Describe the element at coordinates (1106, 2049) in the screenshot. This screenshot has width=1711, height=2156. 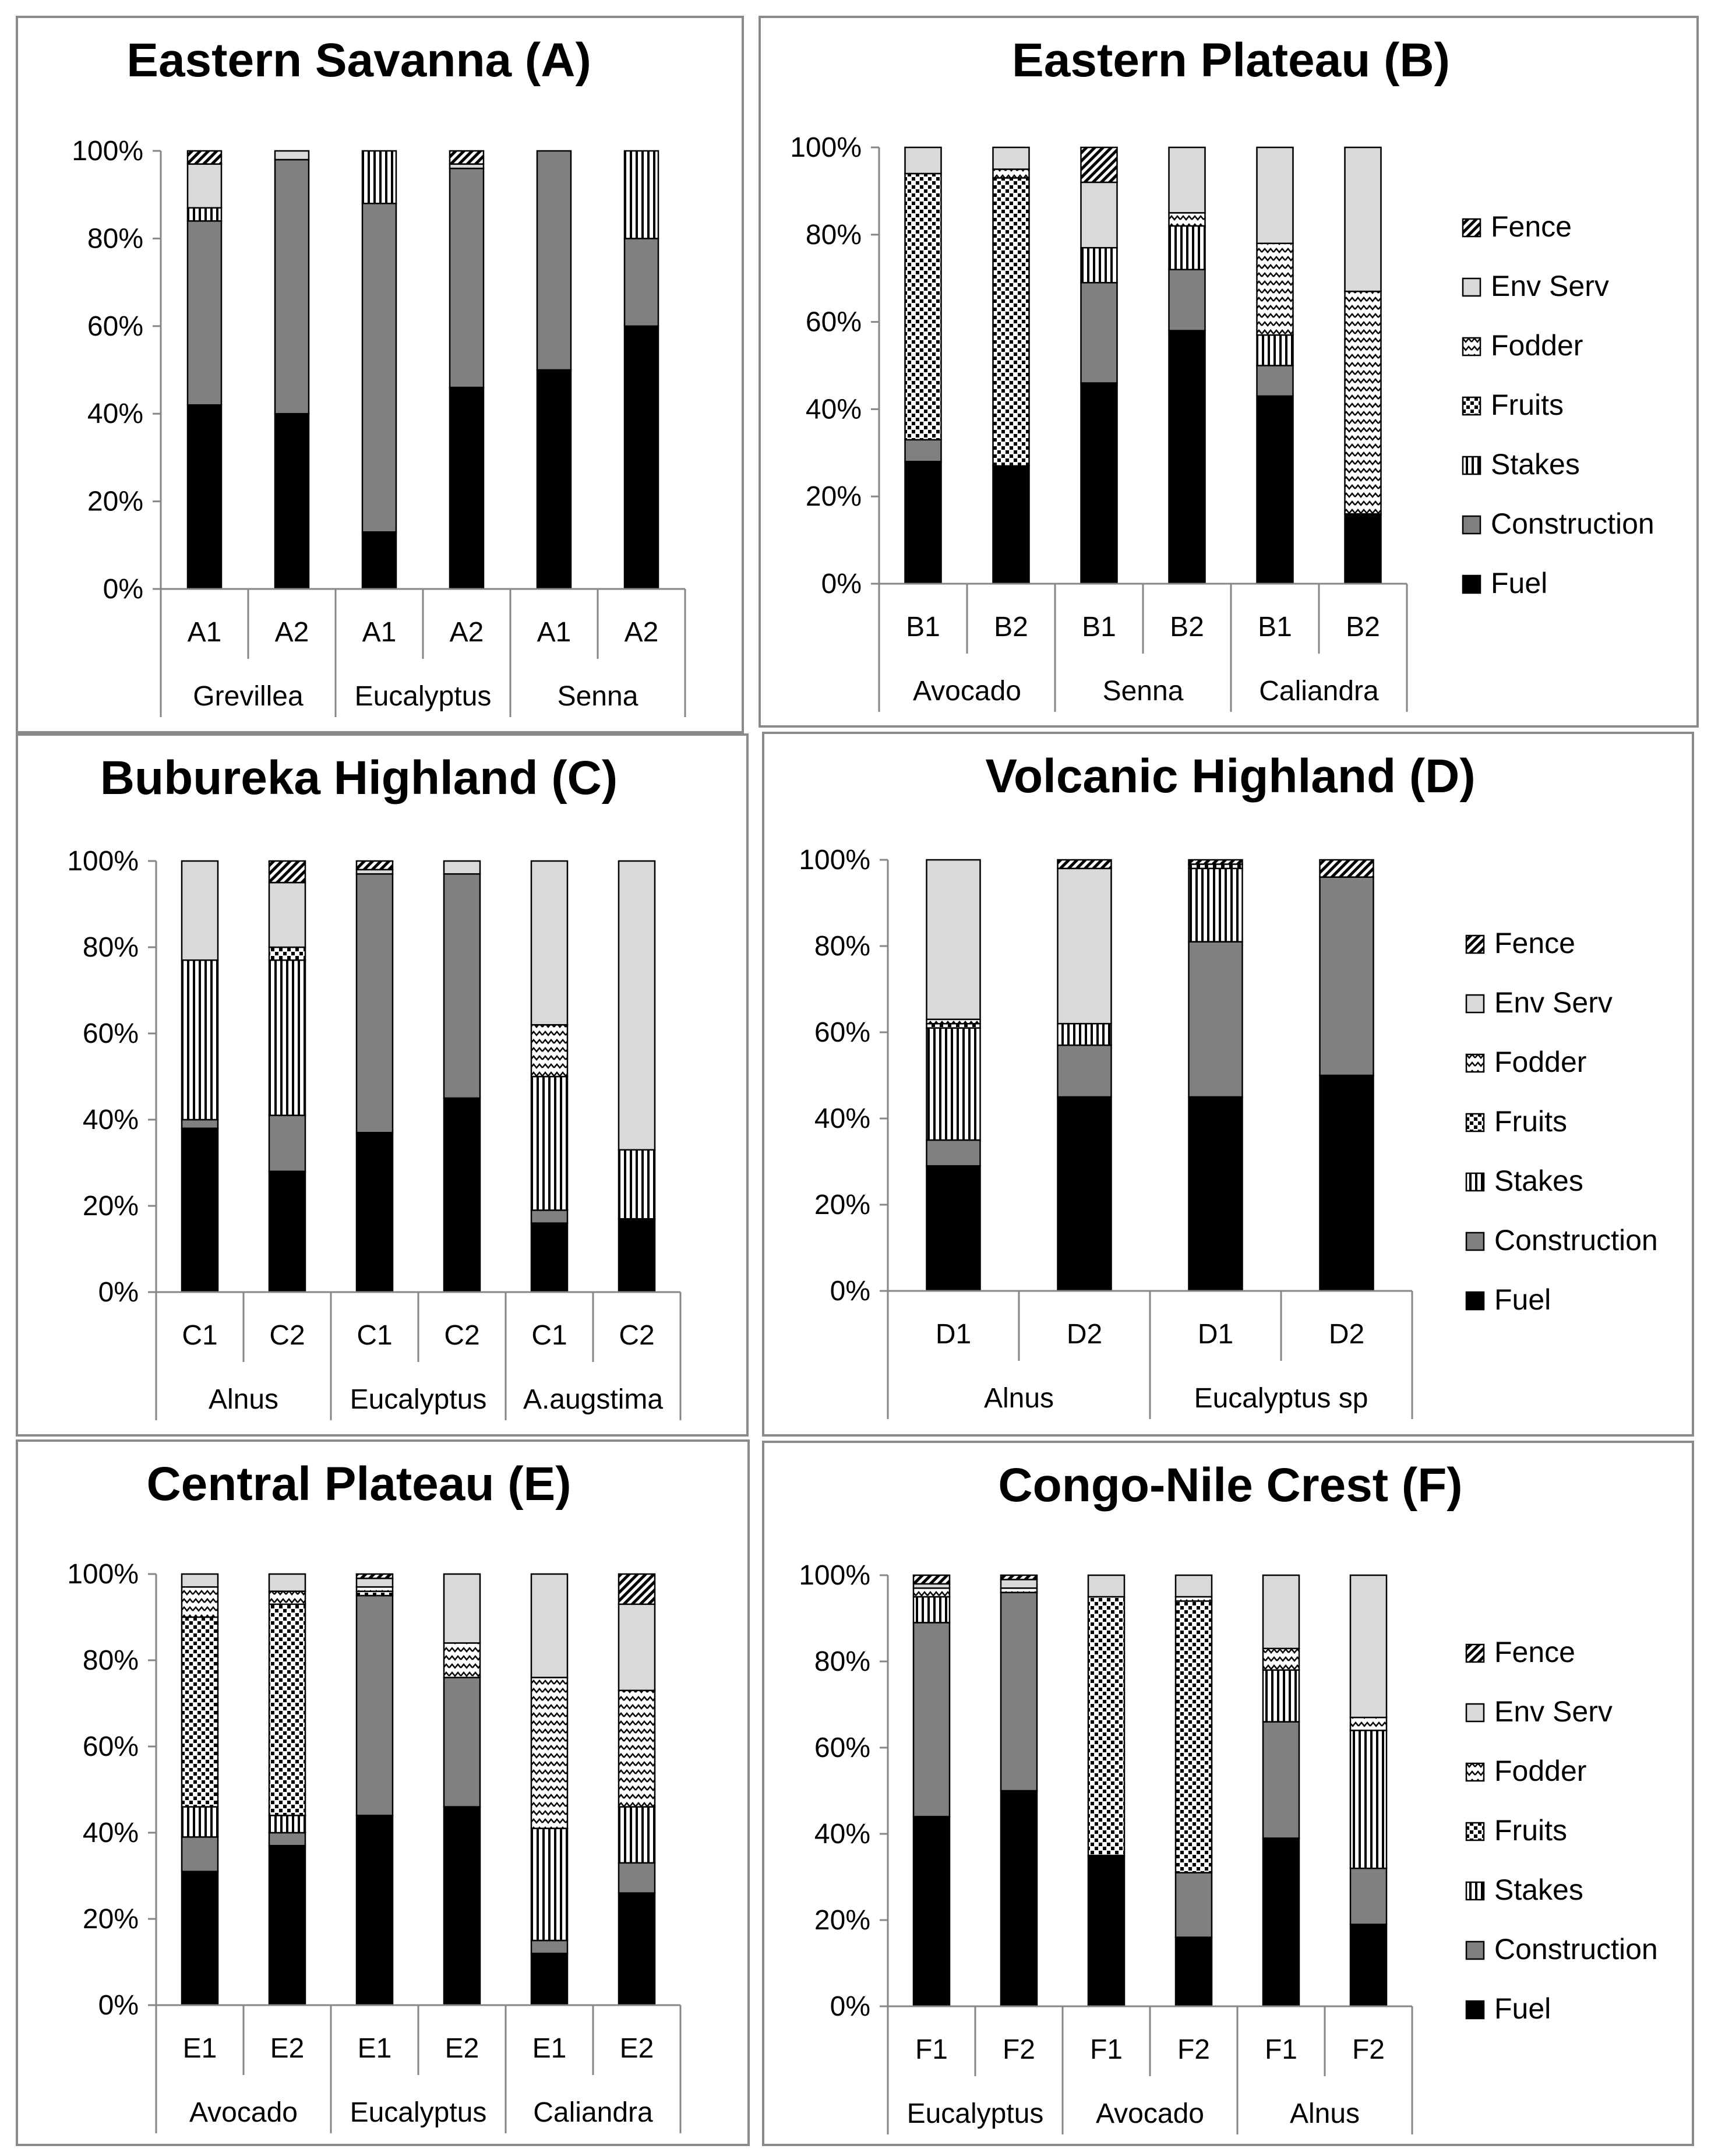
I see `x-tick-label: F1` at that location.